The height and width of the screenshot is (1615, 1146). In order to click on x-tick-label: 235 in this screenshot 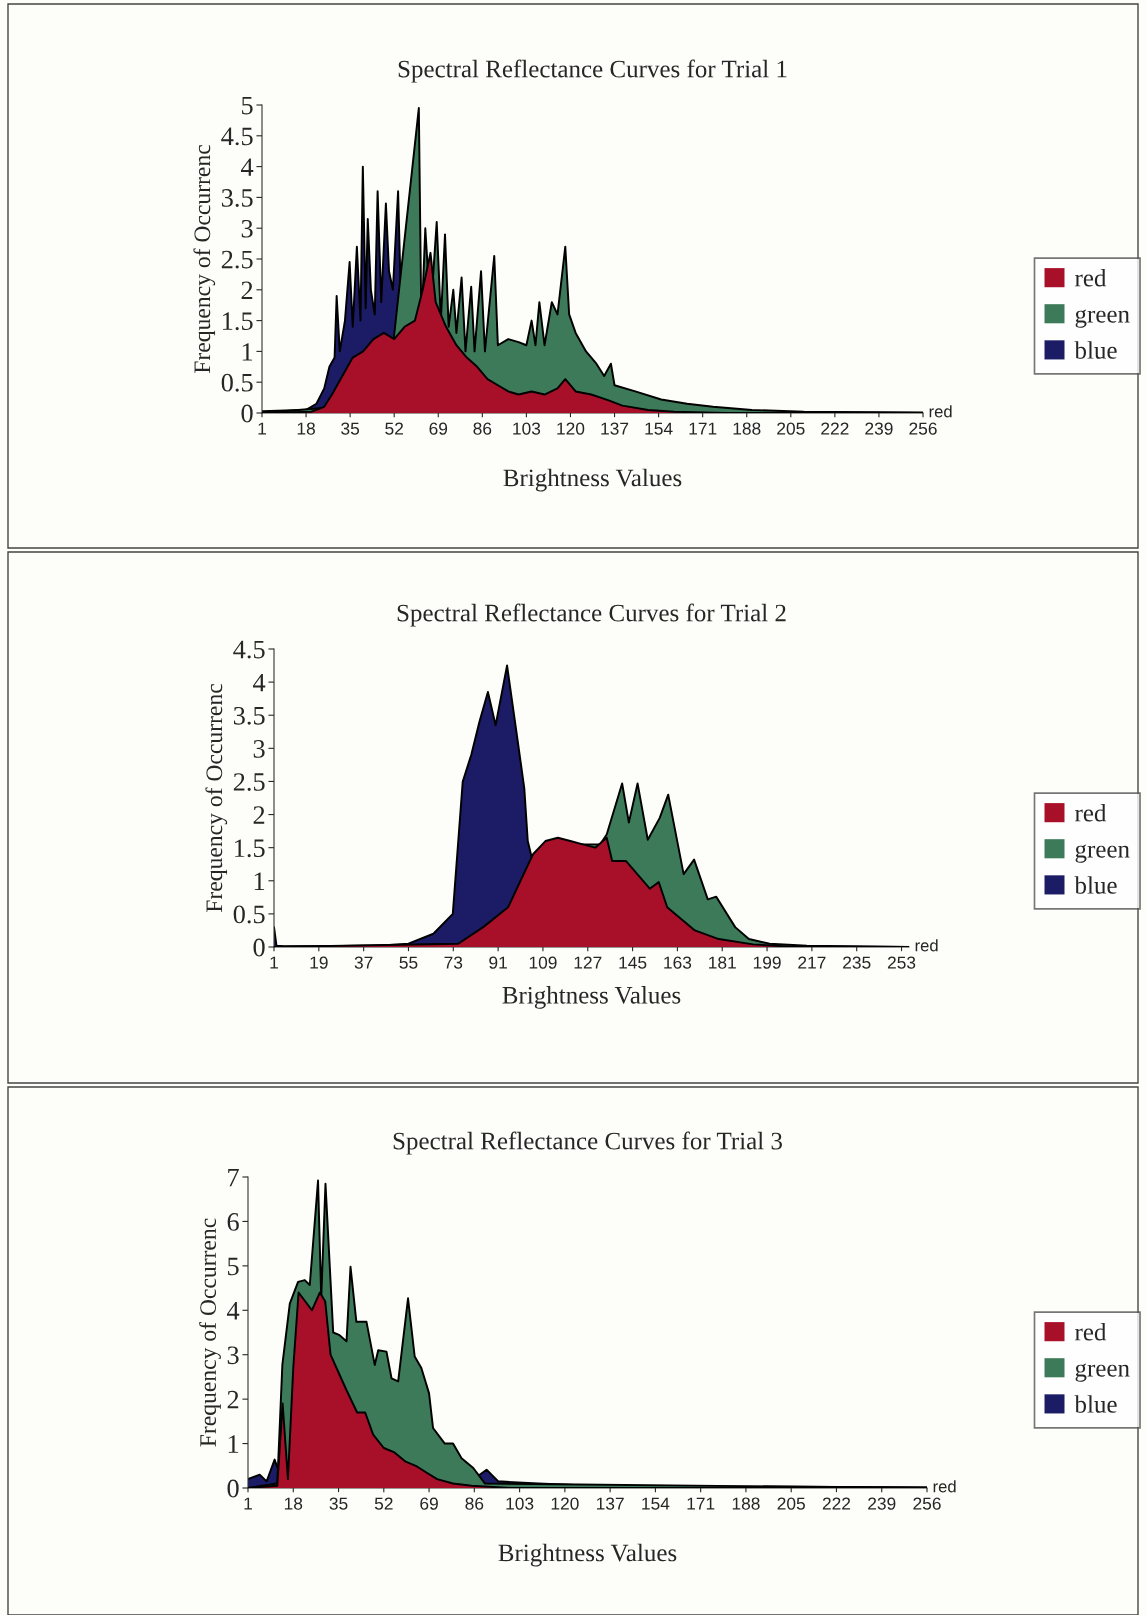, I will do `click(857, 962)`.